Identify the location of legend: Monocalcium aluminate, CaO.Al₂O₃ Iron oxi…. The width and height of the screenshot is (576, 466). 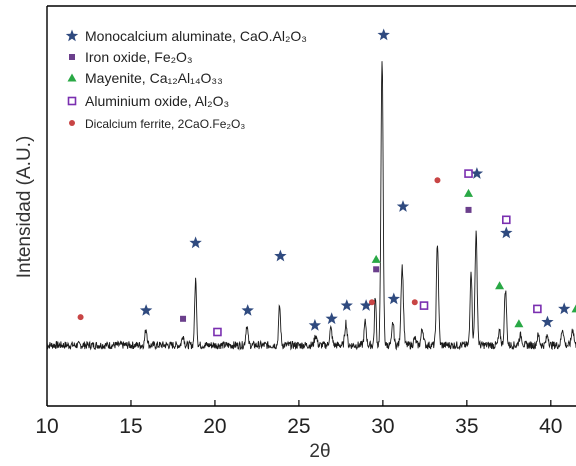
(186, 79).